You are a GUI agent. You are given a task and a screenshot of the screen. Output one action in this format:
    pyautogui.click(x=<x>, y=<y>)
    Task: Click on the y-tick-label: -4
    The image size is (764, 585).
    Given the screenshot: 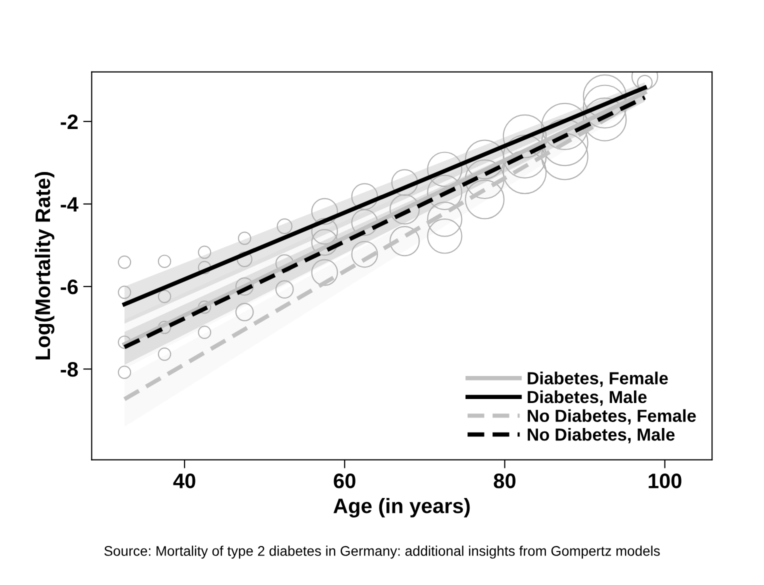 What is the action you would take?
    pyautogui.click(x=69, y=204)
    